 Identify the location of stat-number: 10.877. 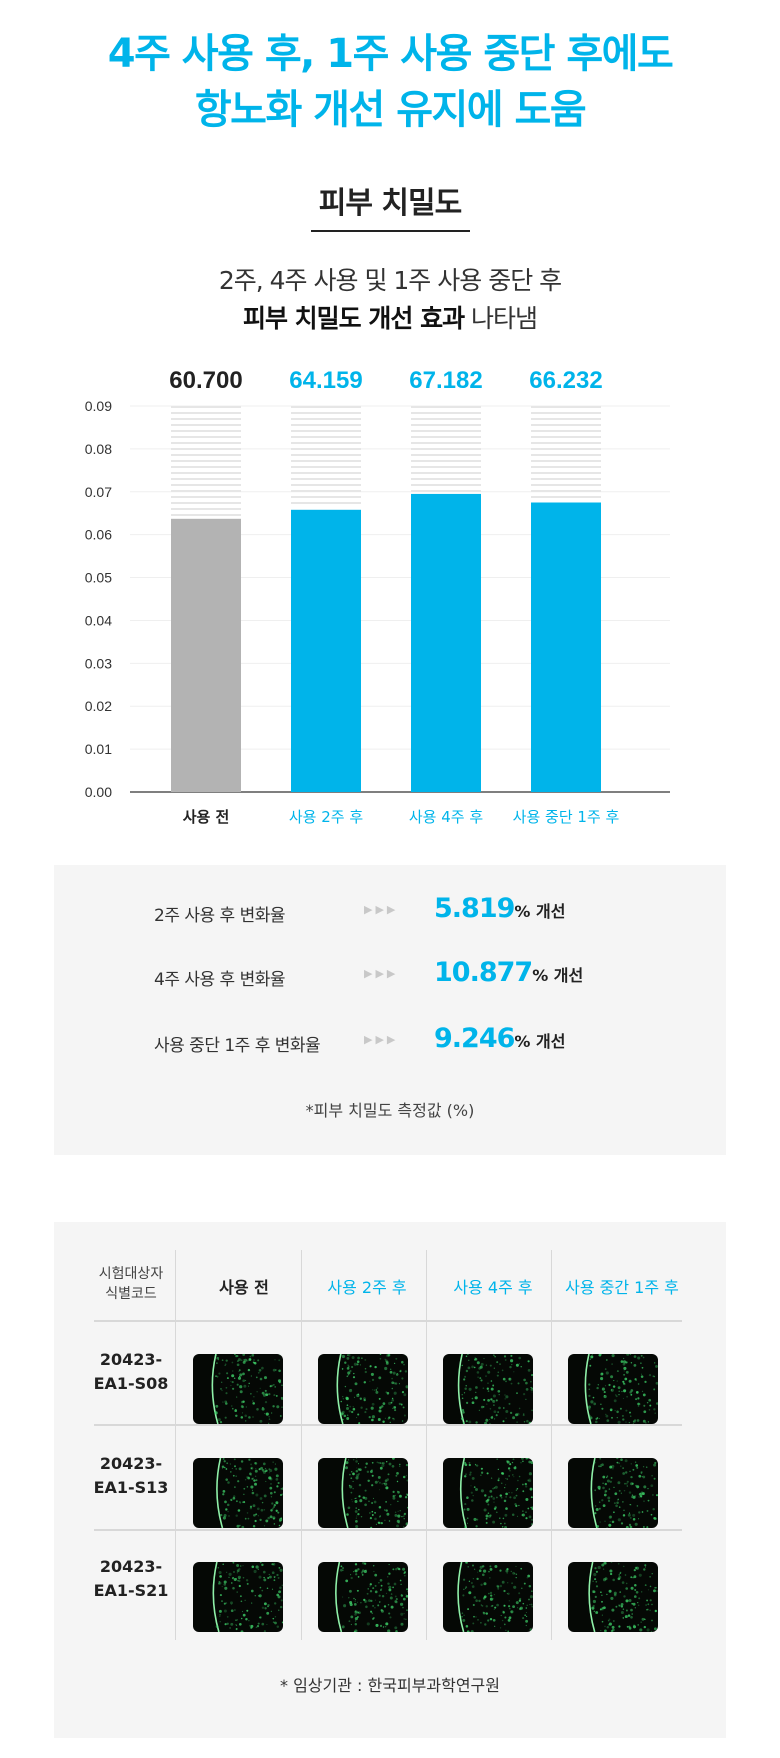
(483, 972).